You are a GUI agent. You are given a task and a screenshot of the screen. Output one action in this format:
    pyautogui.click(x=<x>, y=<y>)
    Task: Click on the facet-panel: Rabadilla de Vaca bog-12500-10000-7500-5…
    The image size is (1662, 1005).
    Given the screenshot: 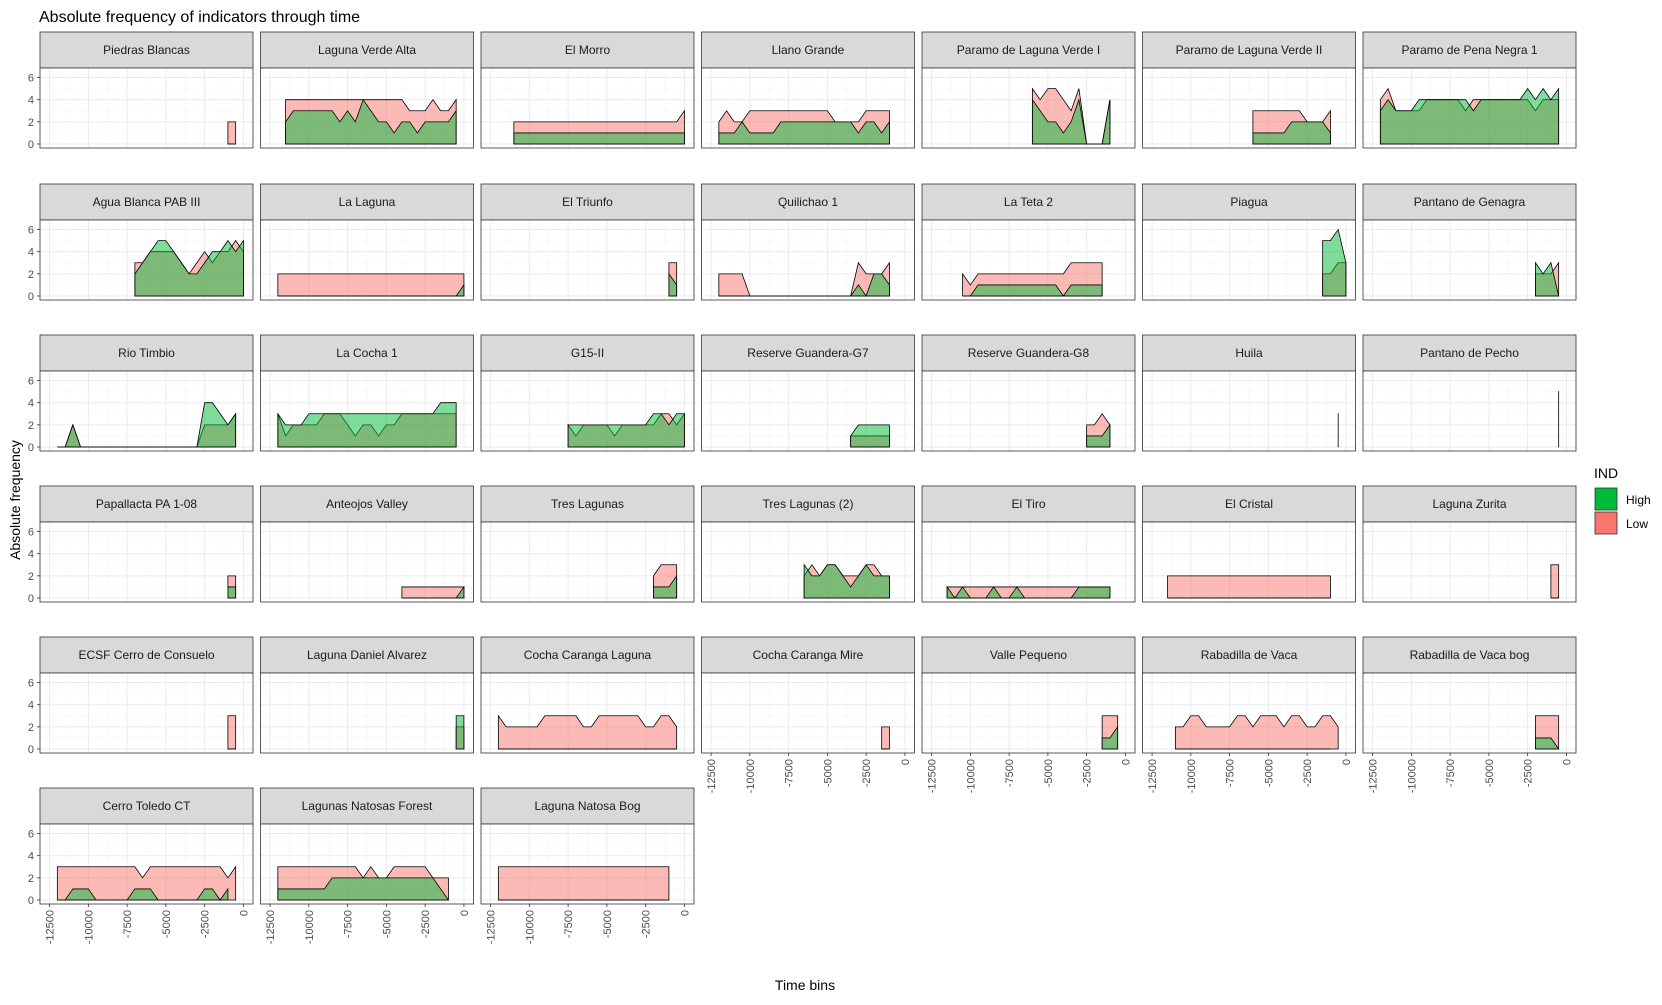 What is the action you would take?
    pyautogui.click(x=1469, y=715)
    